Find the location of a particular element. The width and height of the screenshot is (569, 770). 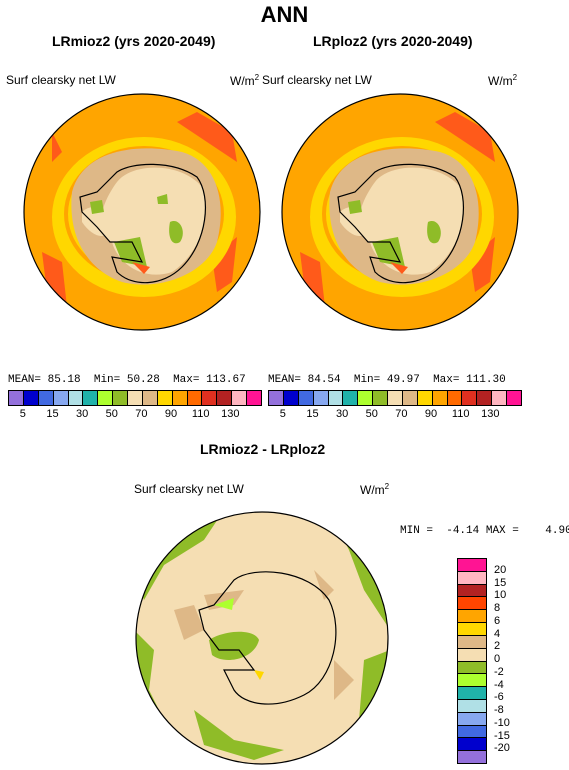

panel-2-title: LRploz2 (yrs 2020-2049) is located at coordinates (393, 41).